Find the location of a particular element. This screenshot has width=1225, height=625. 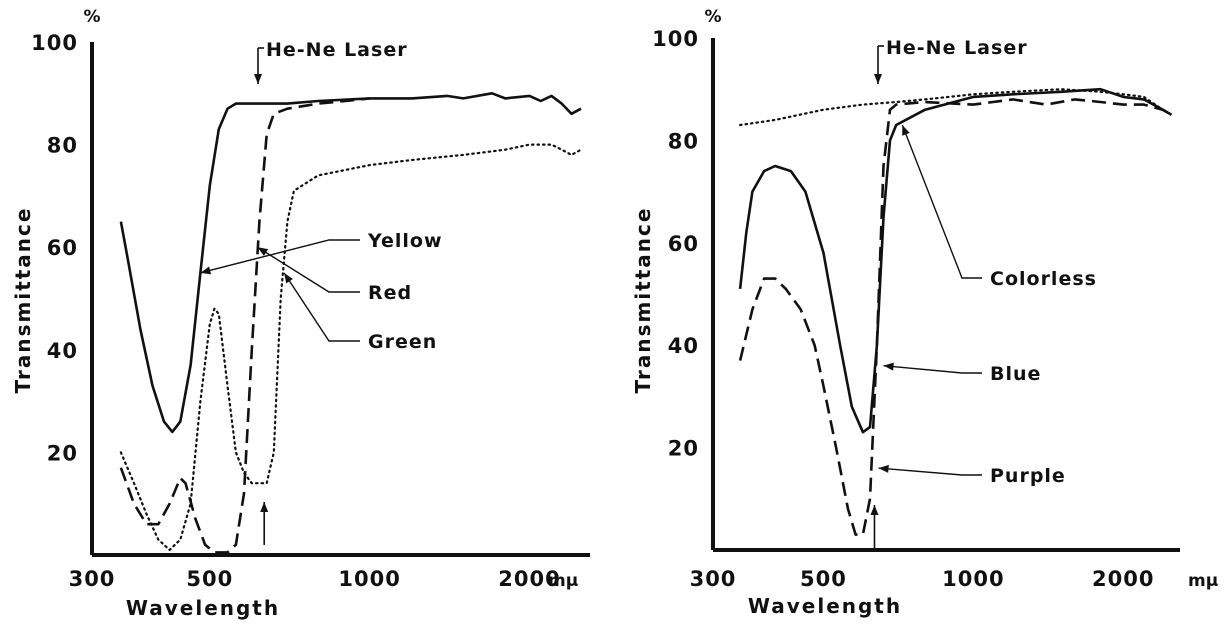

annotation-label: Red is located at coordinates (390, 293).